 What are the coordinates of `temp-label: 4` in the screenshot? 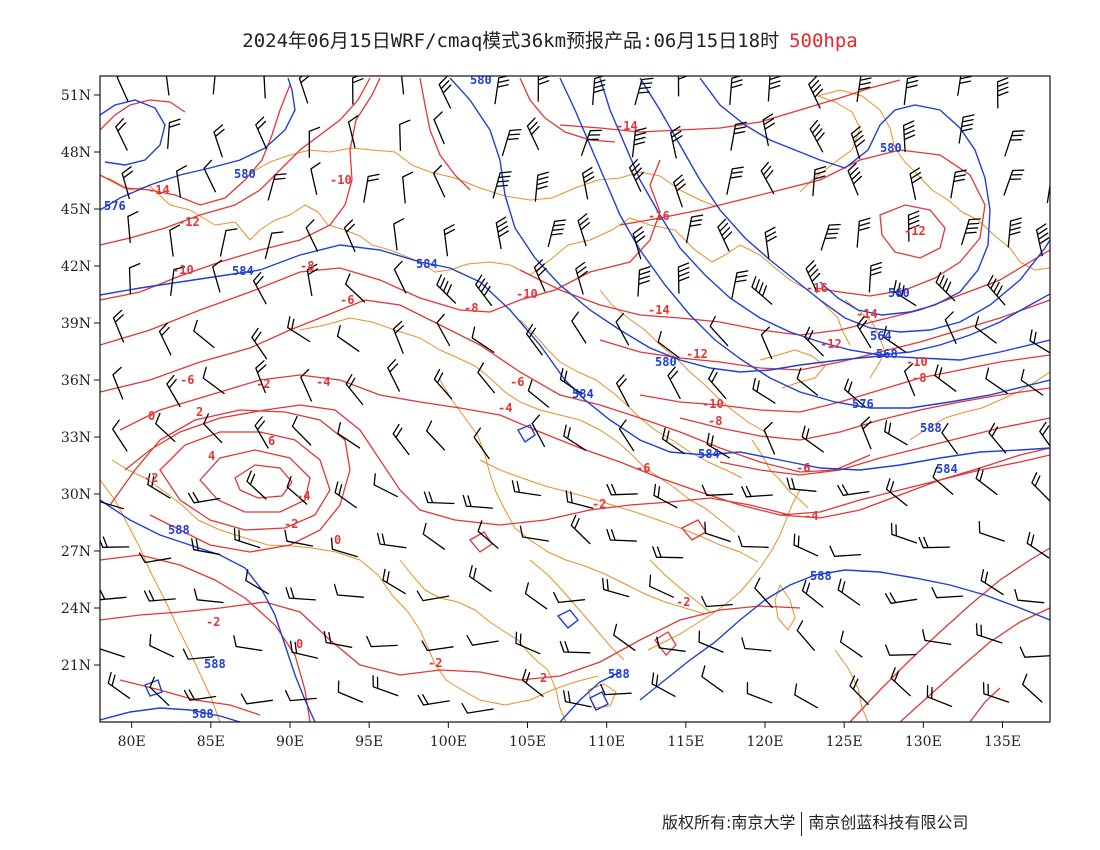 It's located at (211, 456).